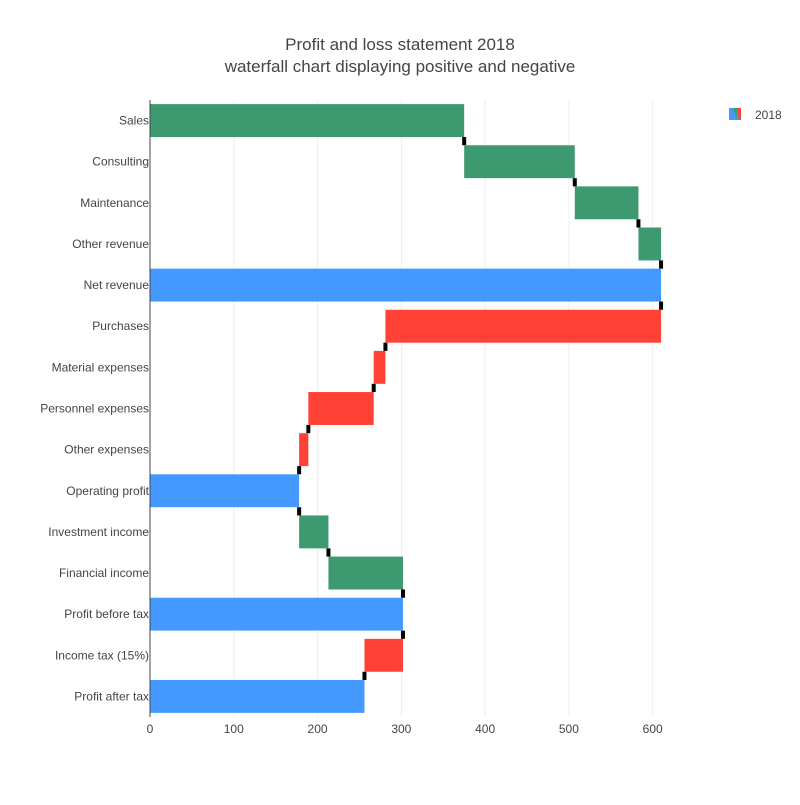 The height and width of the screenshot is (805, 800). I want to click on x-tick-label: 0, so click(150, 729).